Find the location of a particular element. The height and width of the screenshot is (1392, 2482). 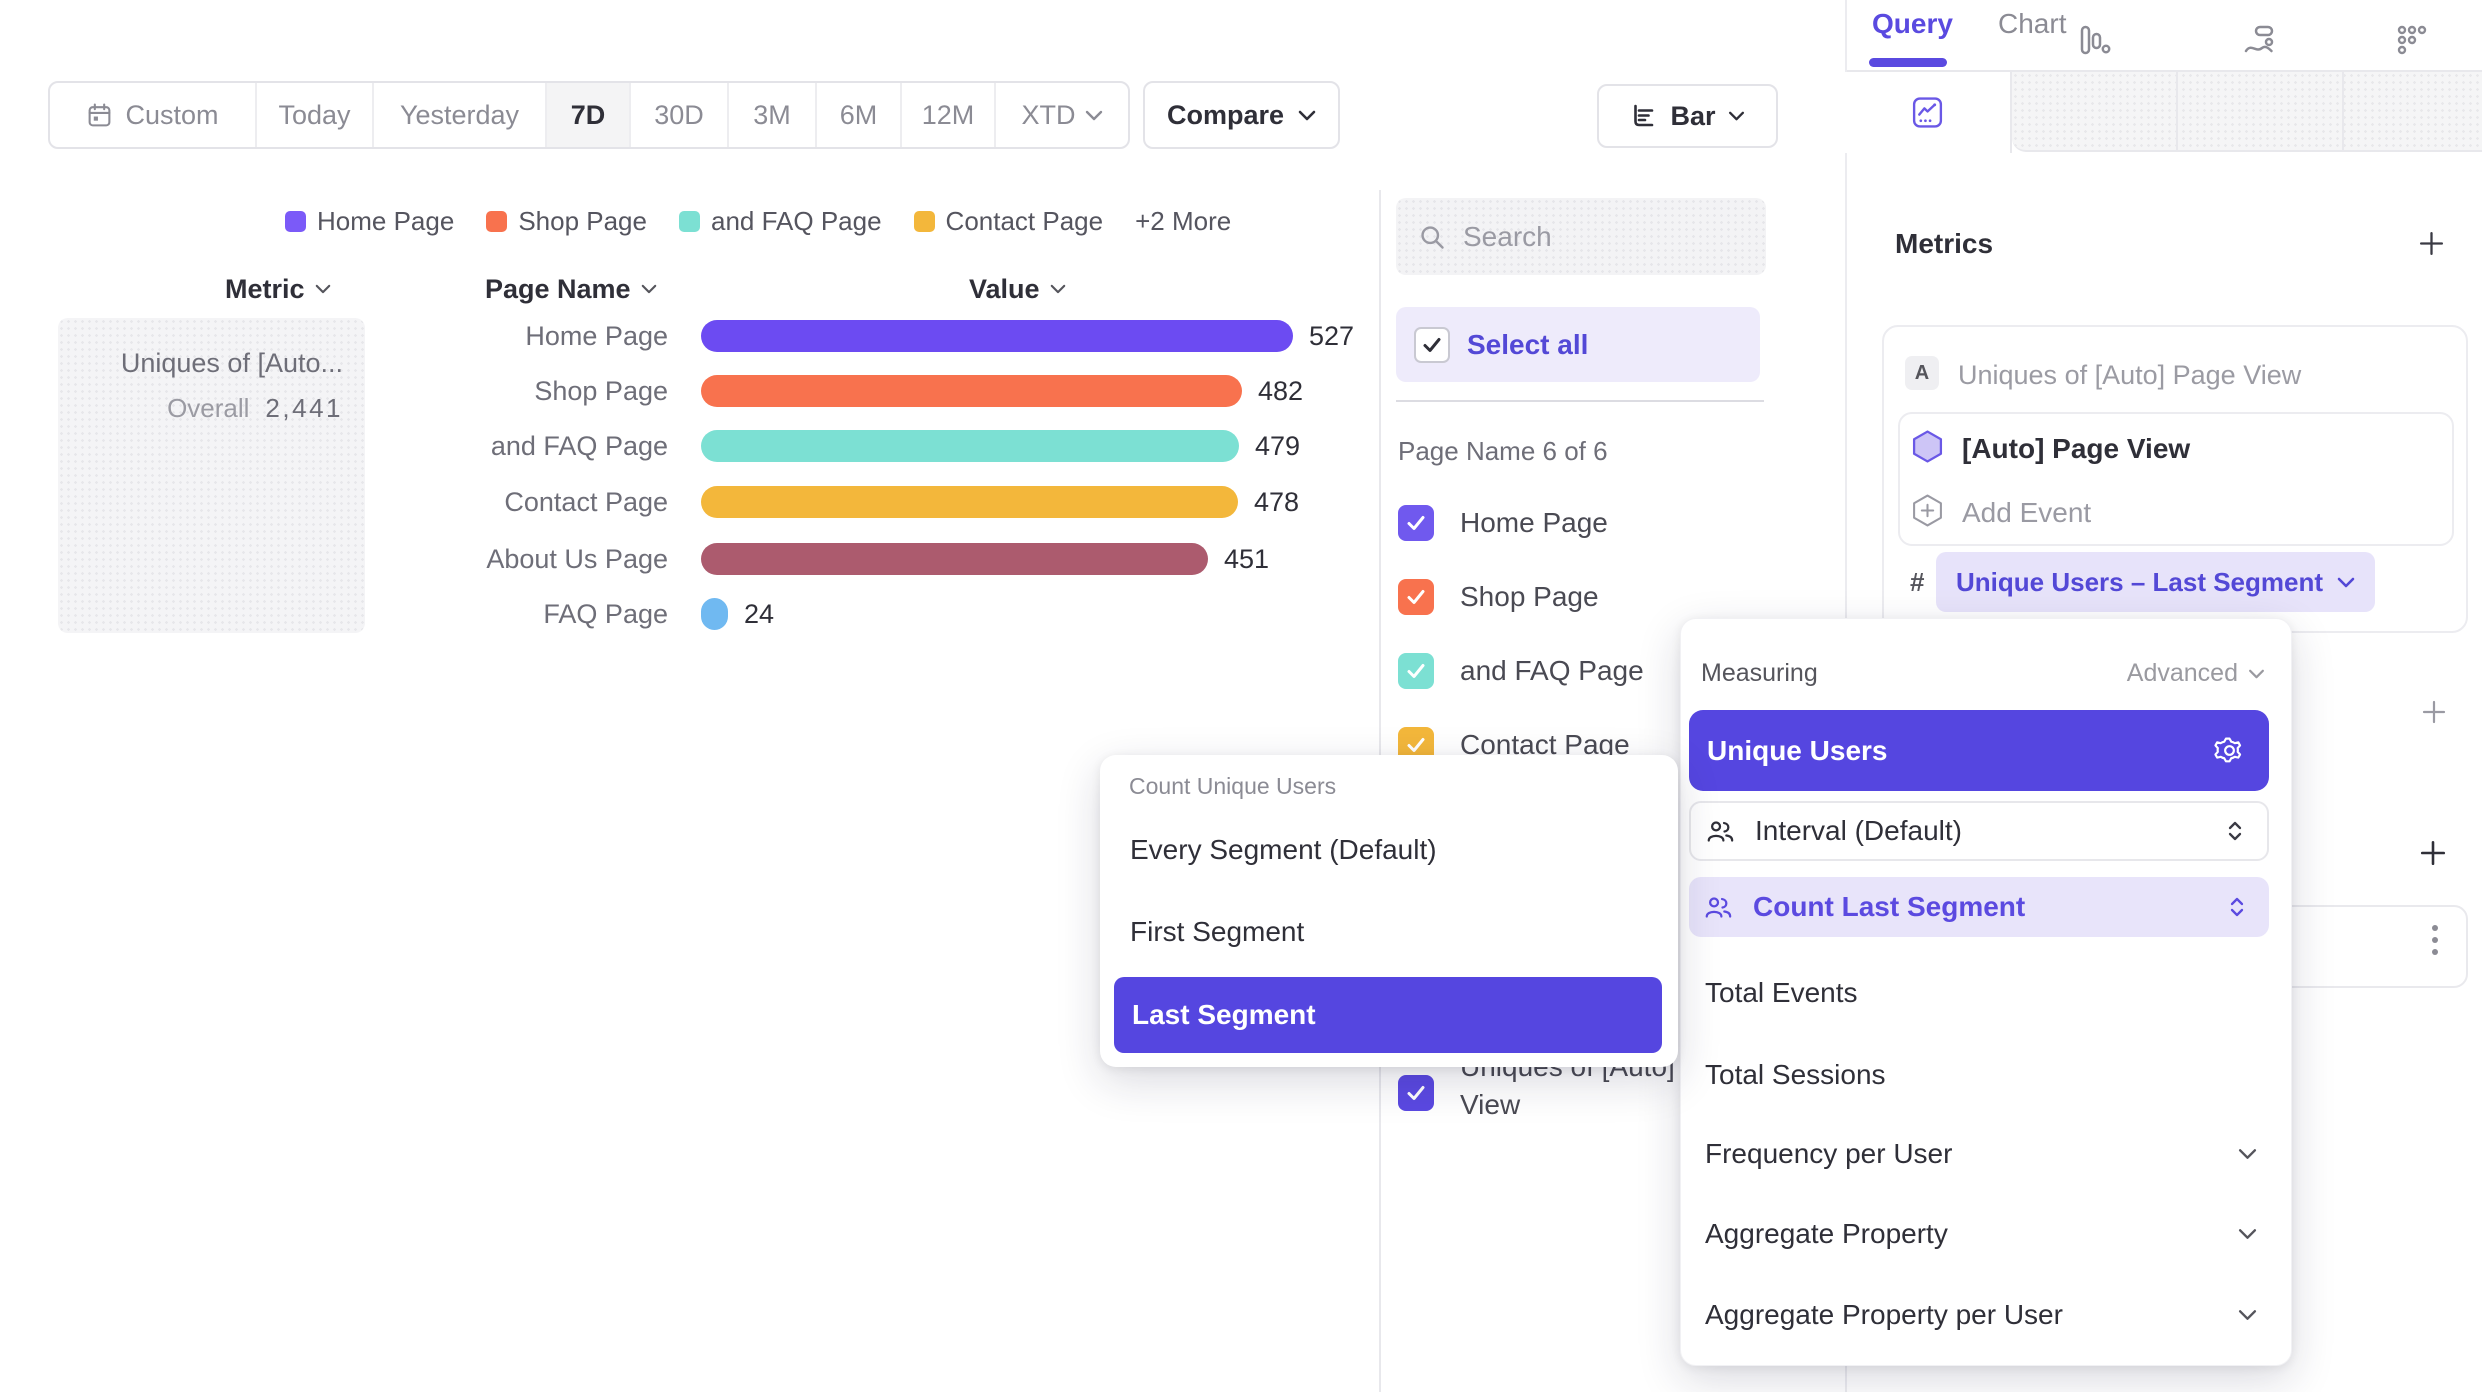

search-input is located at coordinates (1588, 236).